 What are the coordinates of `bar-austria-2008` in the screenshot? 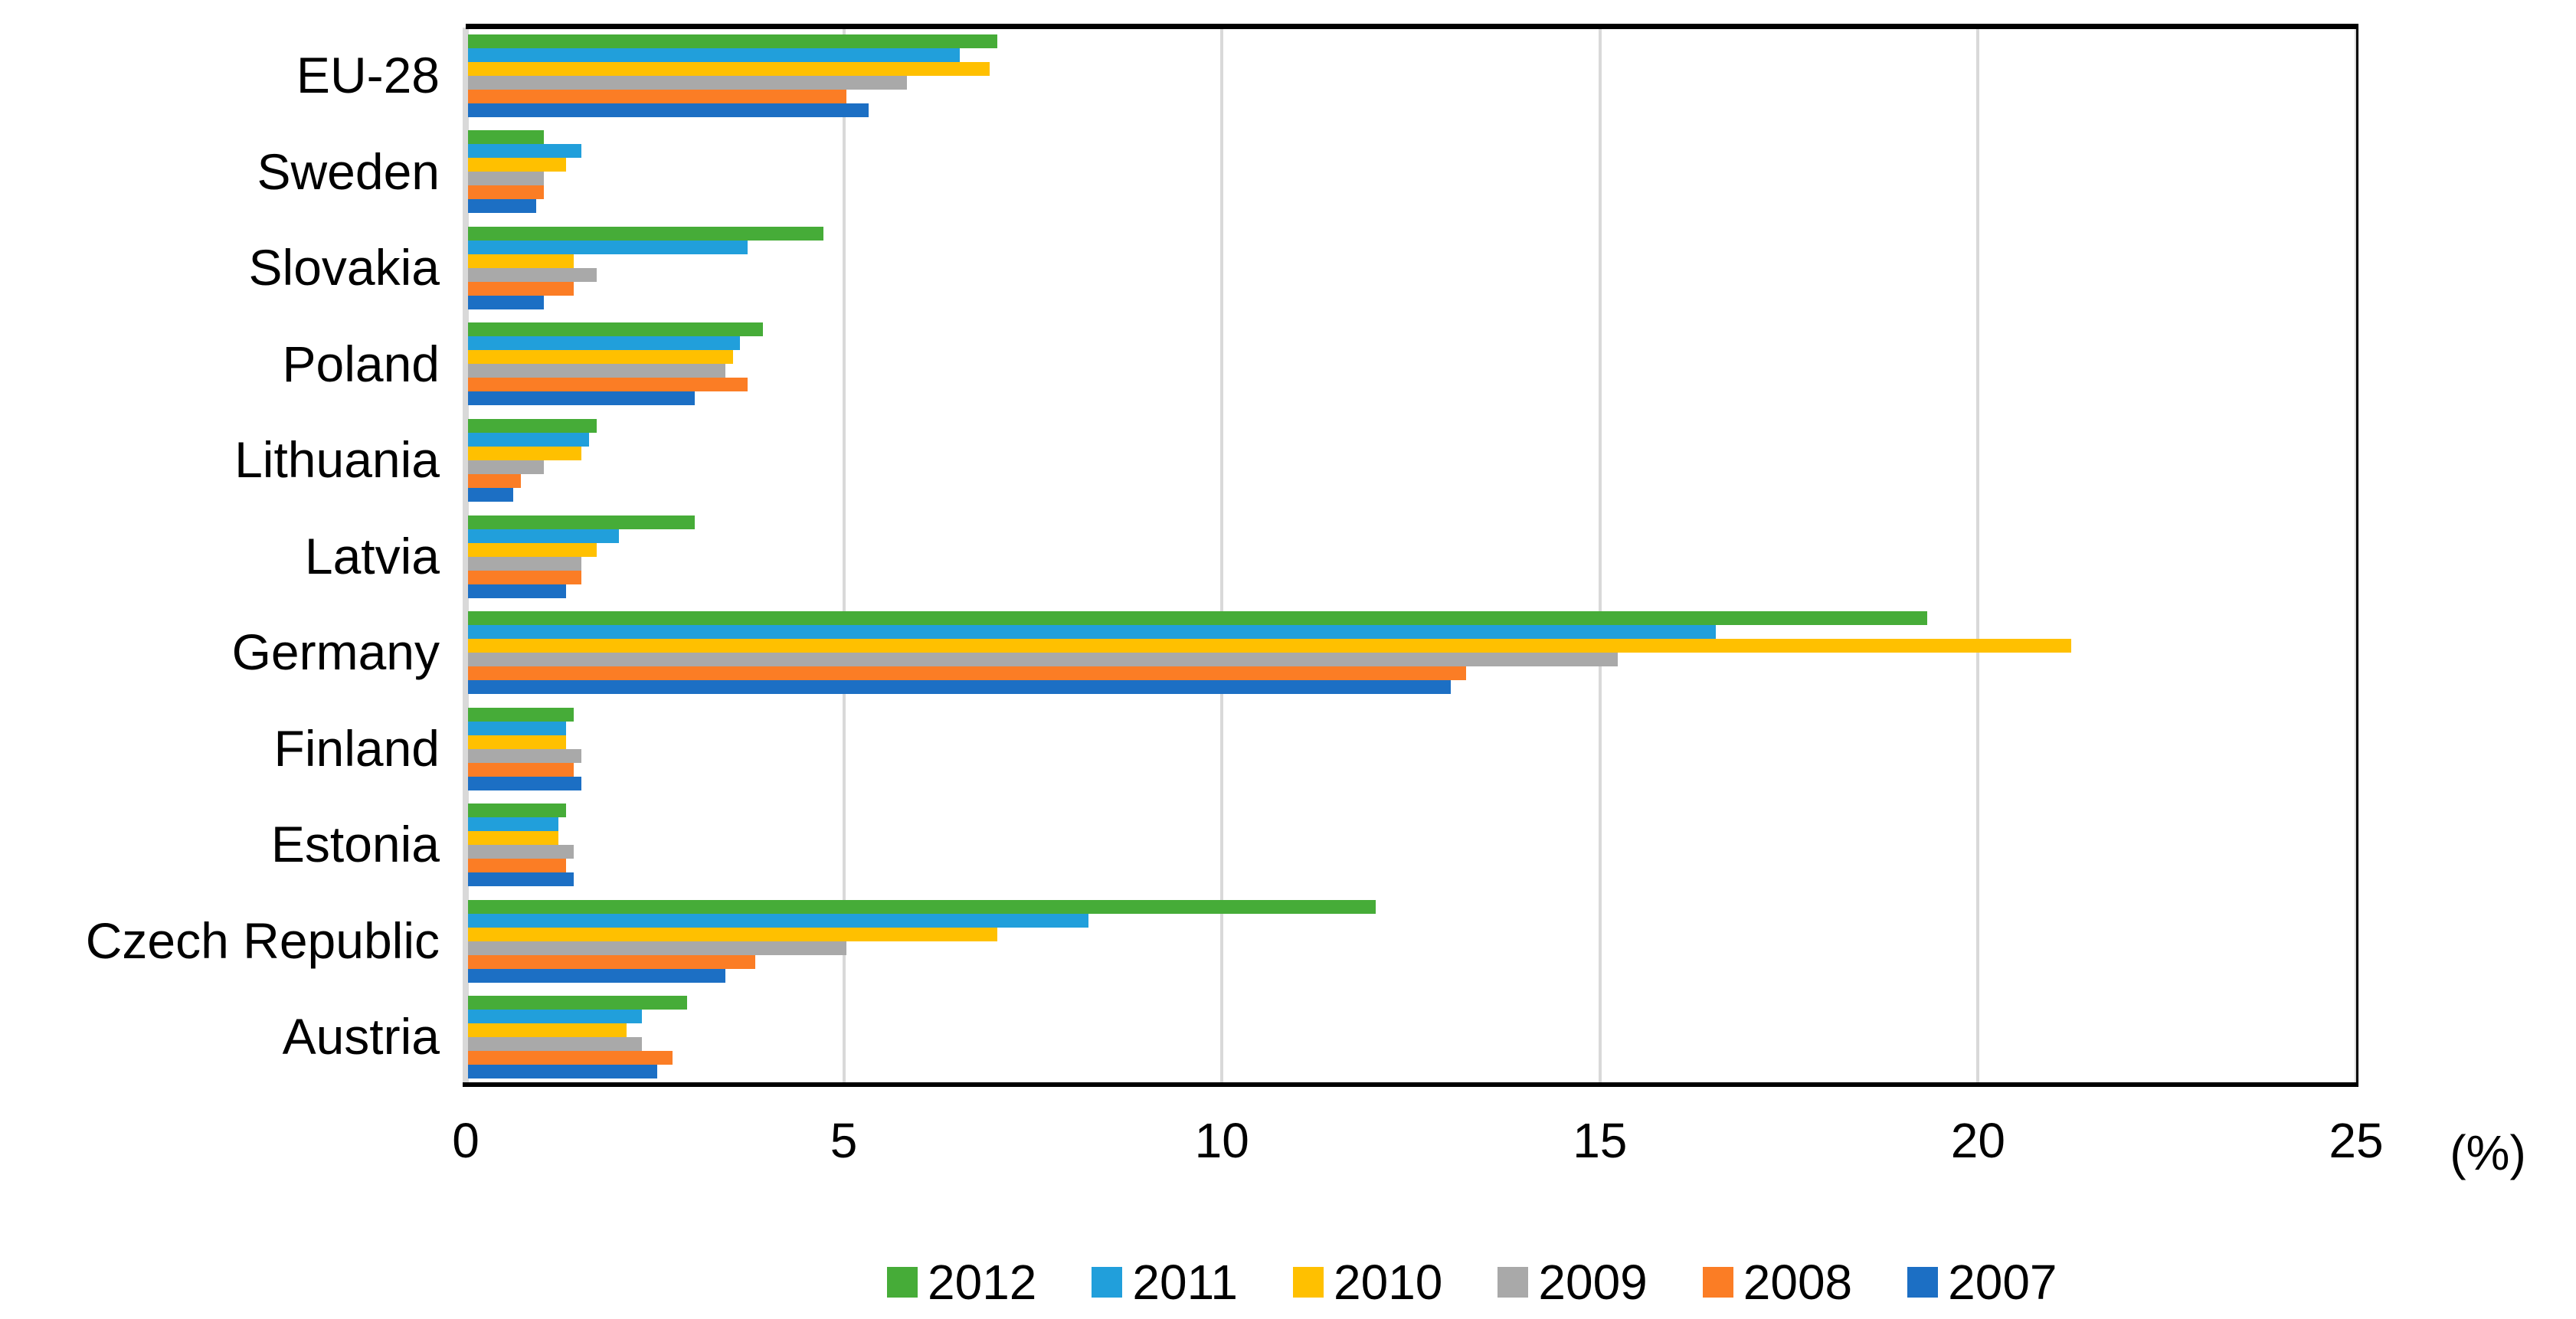 It's located at (570, 1058).